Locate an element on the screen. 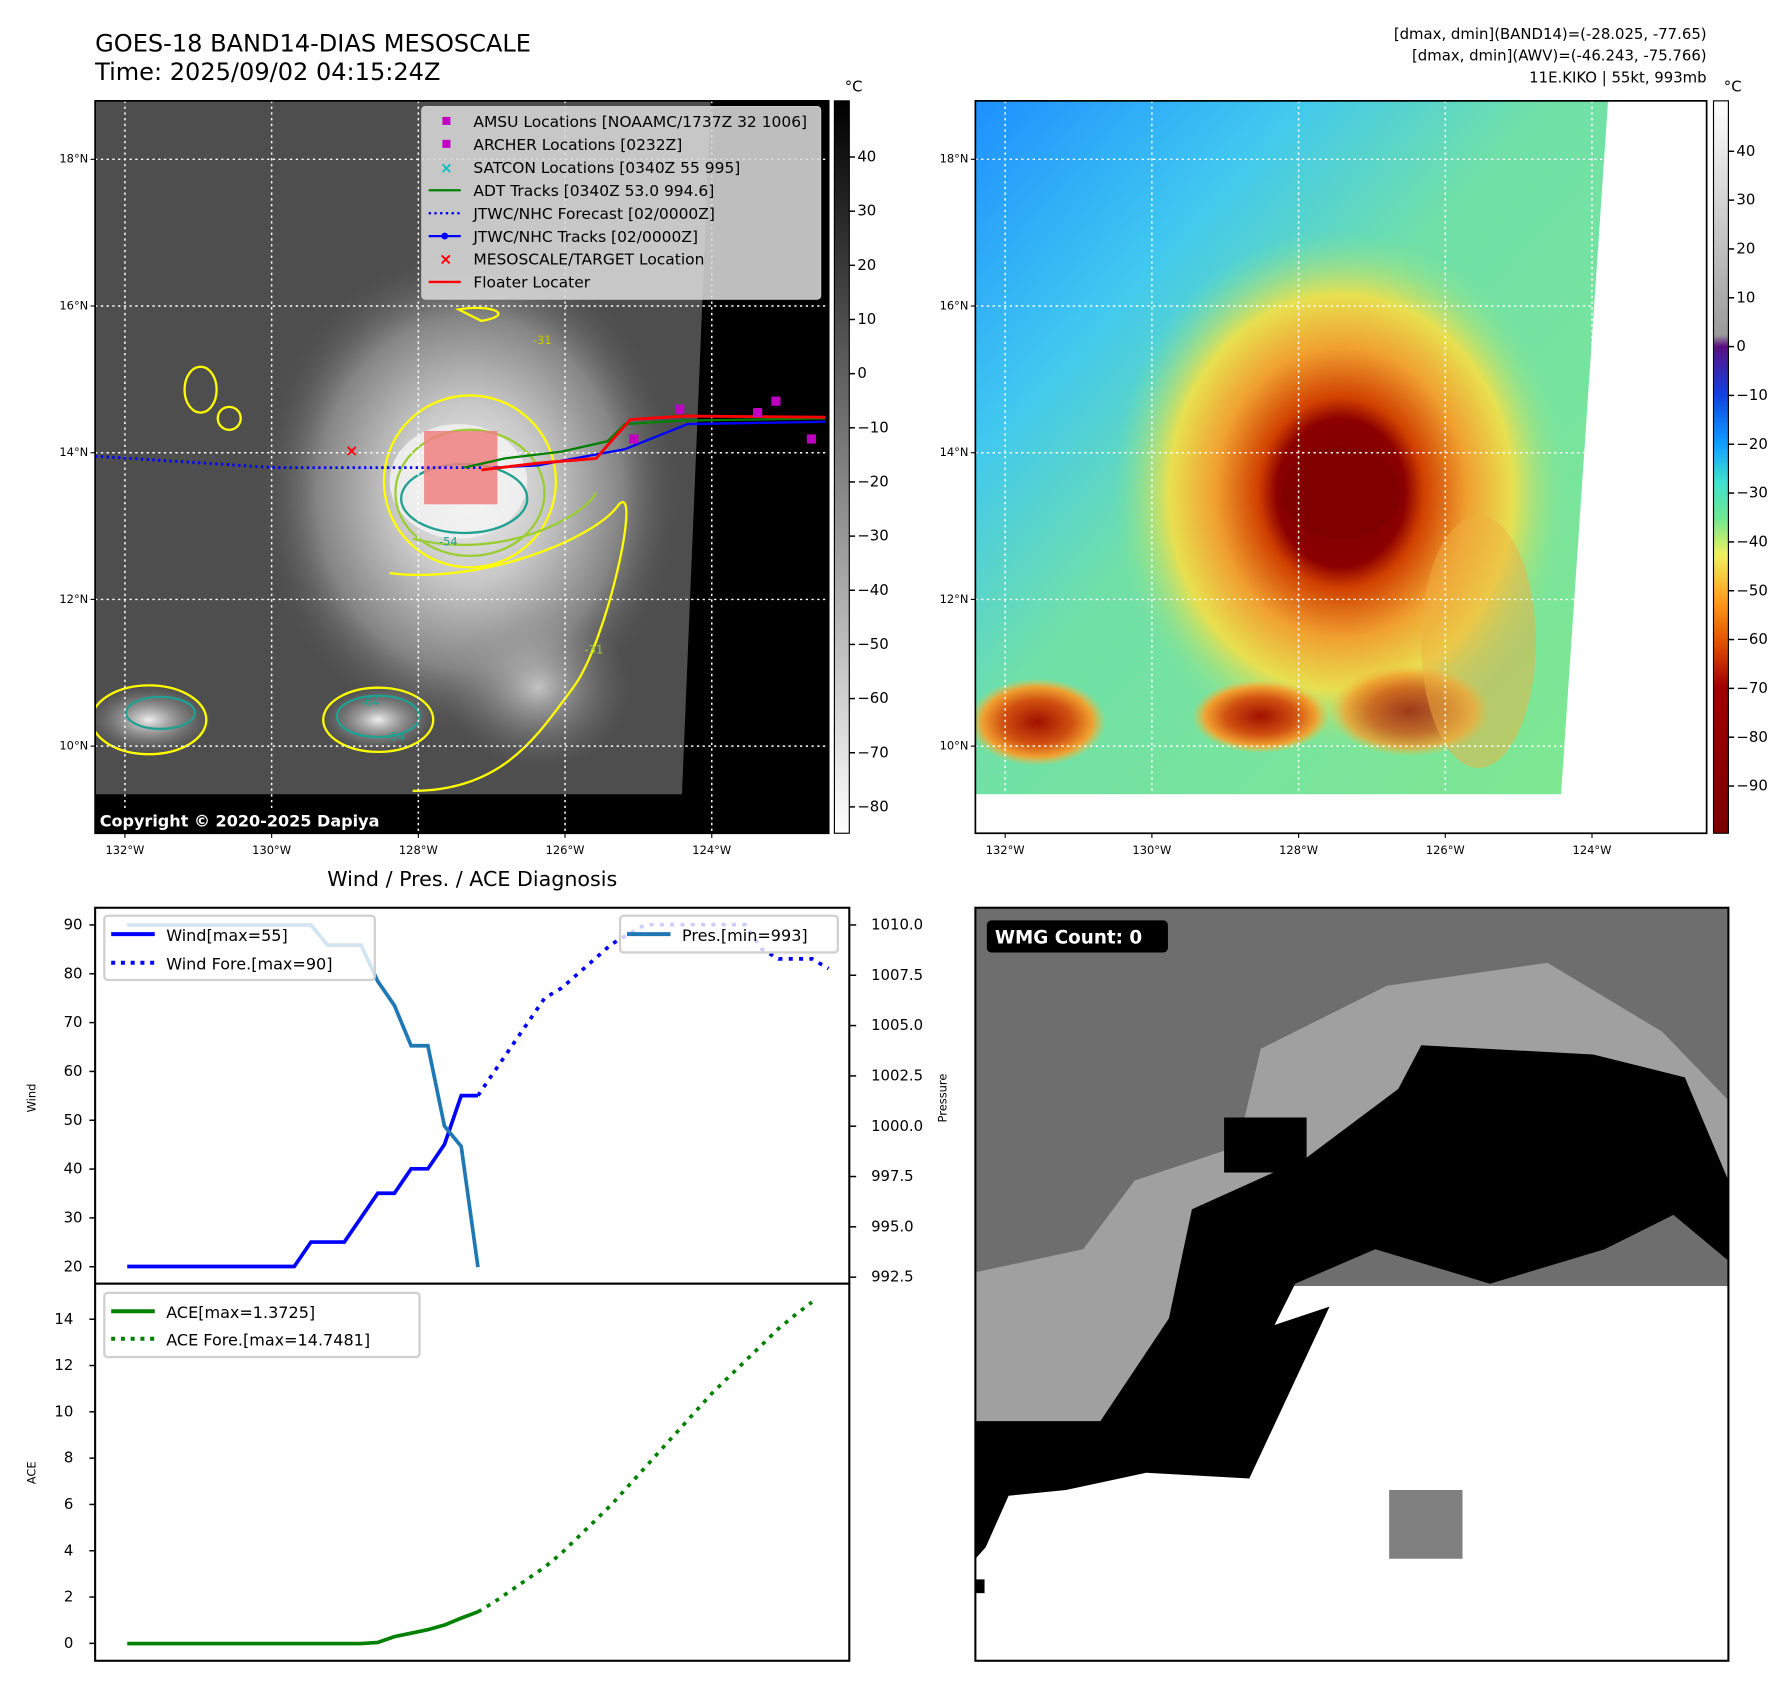 The height and width of the screenshot is (1690, 1788). figure-title: GOES-18 BAND14-DIAS MESOSCALE is located at coordinates (313, 44).